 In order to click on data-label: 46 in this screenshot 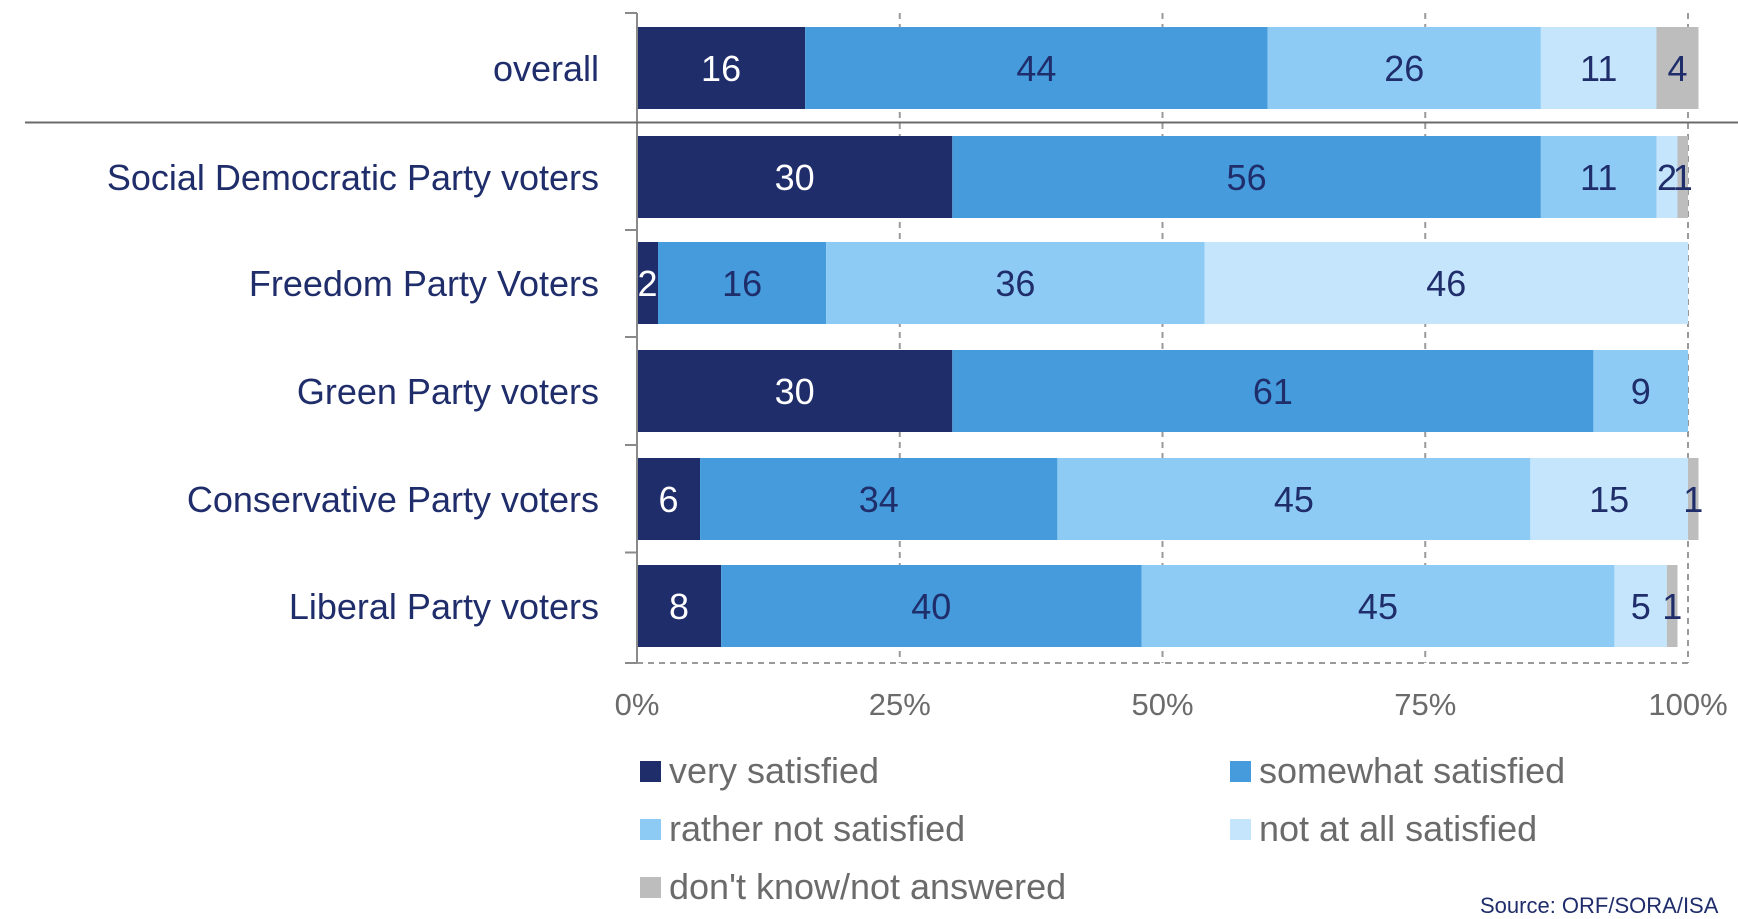, I will do `click(1446, 283)`.